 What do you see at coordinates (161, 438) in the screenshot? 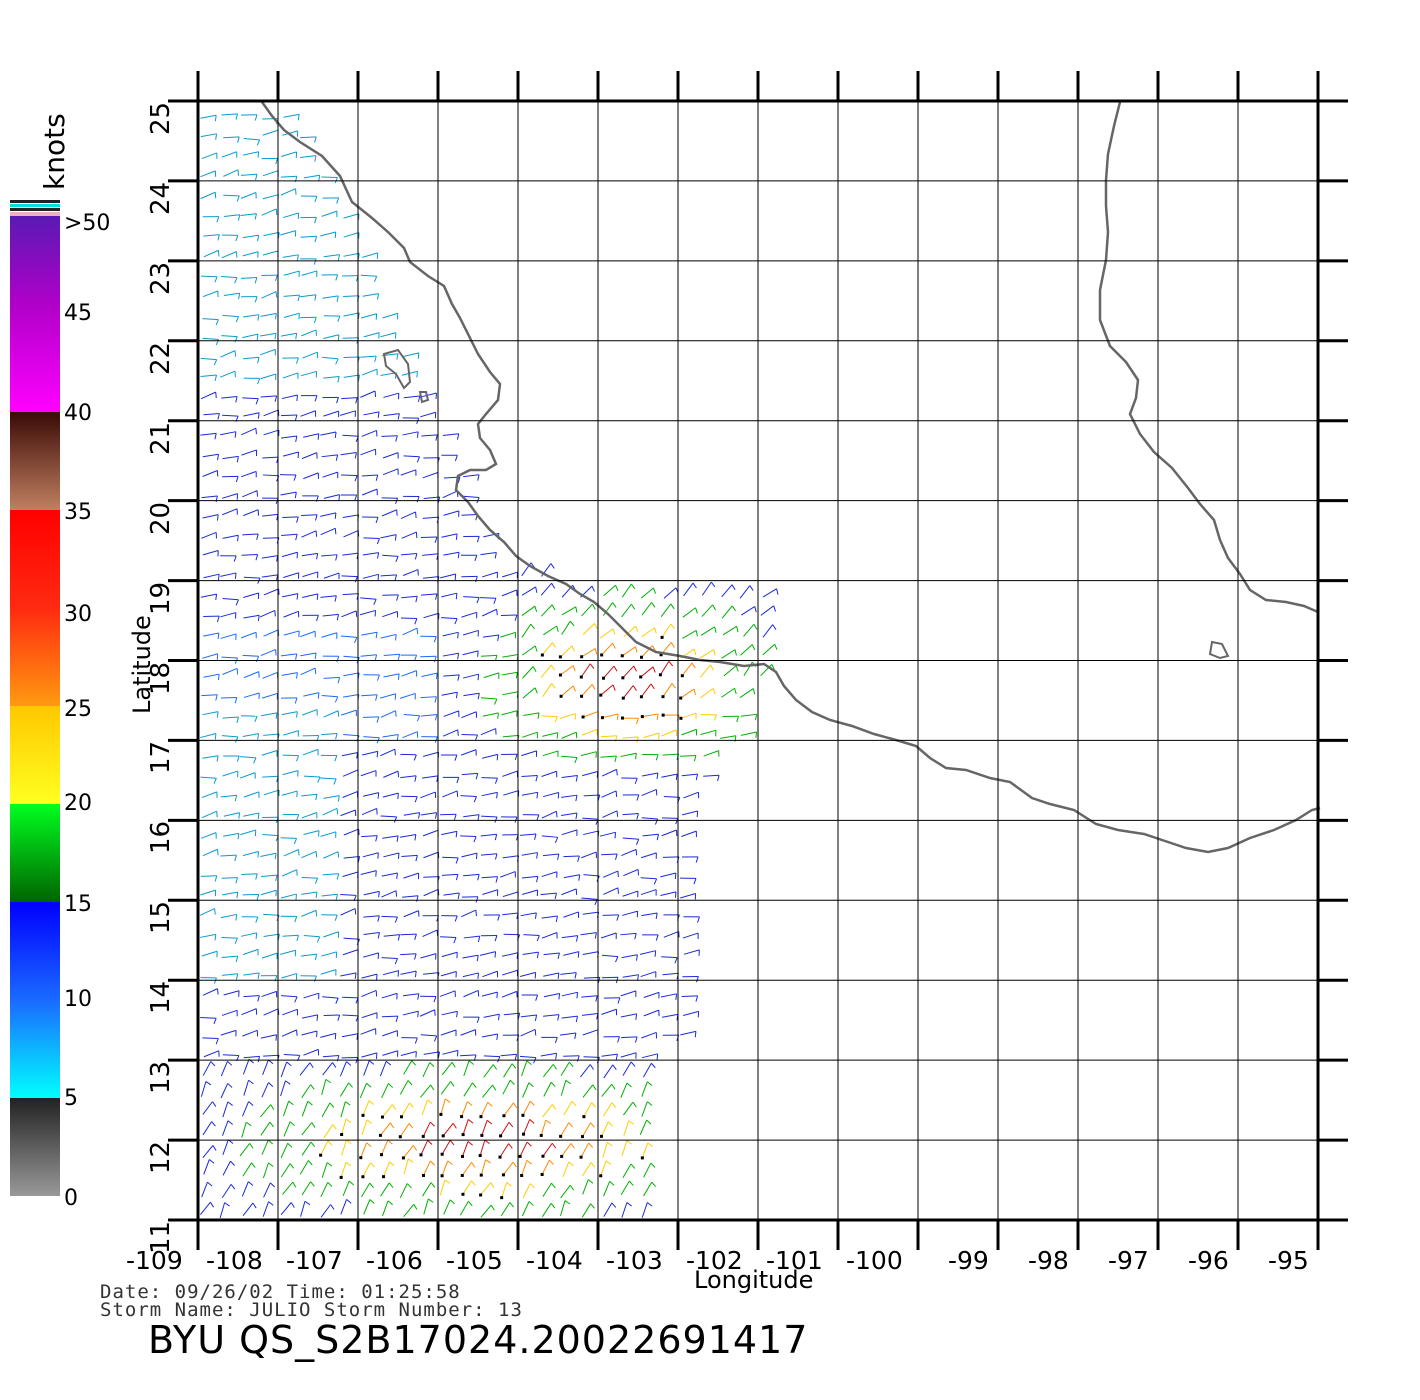
I see `latitude-tick-label: 21` at bounding box center [161, 438].